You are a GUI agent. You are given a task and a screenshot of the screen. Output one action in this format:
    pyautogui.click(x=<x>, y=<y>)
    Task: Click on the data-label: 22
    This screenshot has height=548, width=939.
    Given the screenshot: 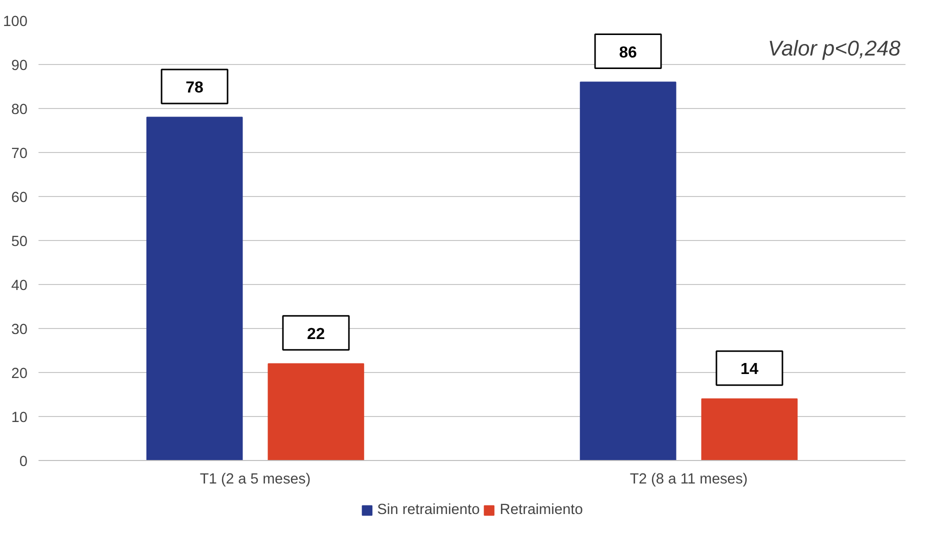 What is the action you would take?
    pyautogui.click(x=316, y=334)
    